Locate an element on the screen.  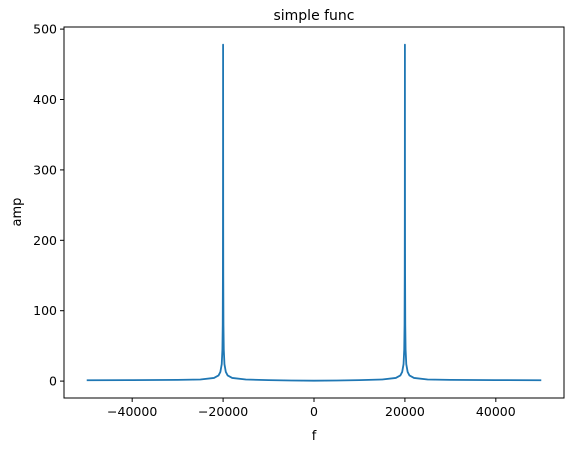
y-tick-label: 100 is located at coordinates (45, 310).